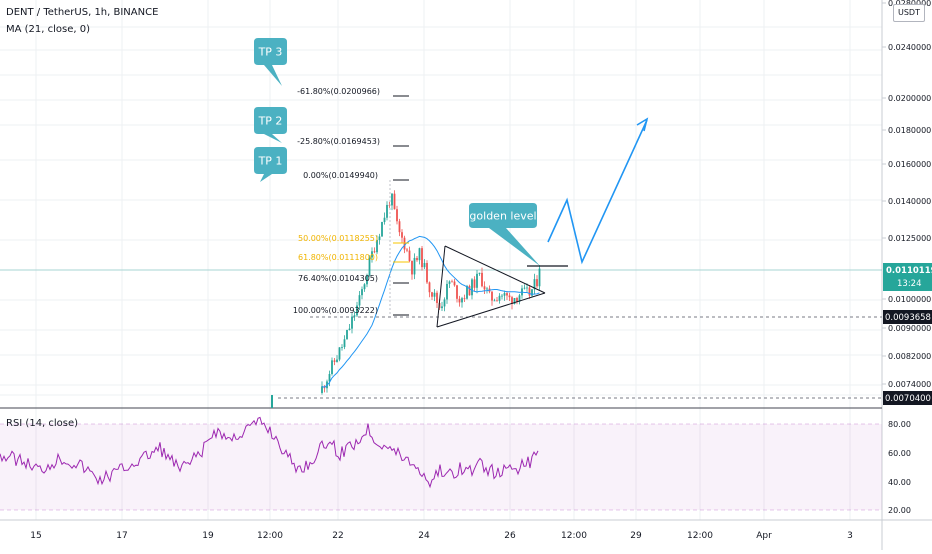  What do you see at coordinates (42, 423) in the screenshot?
I see `rsi-legend: RSI (14, close)` at bounding box center [42, 423].